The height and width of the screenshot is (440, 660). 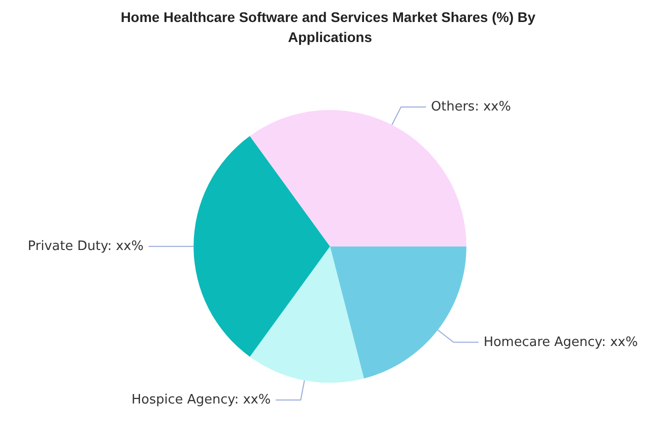 I want to click on slice-label: Homecare Agency: xx%, so click(x=561, y=342).